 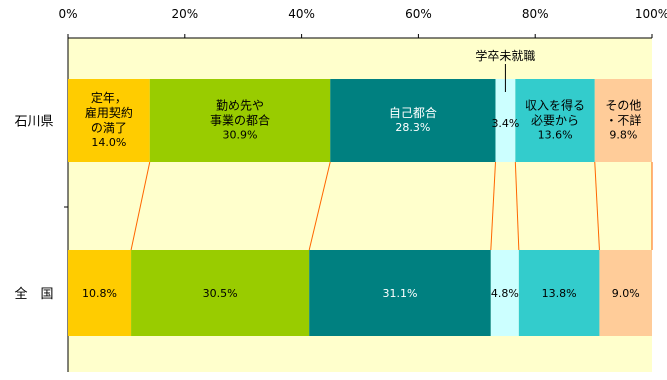 What do you see at coordinates (505, 123) in the screenshot?
I see `value-label: 3.4%` at bounding box center [505, 123].